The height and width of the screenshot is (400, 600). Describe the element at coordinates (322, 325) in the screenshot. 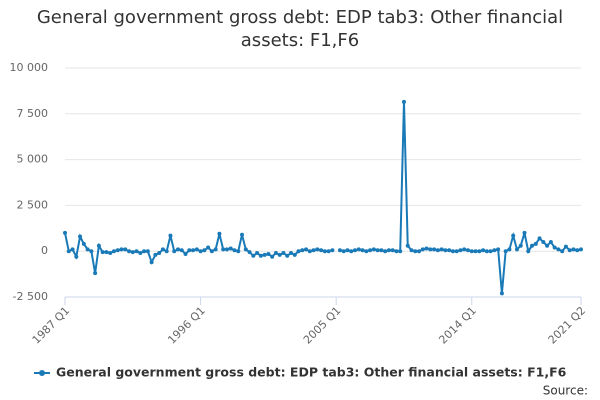

I see `x-tick-label: 2005 Q1` at that location.